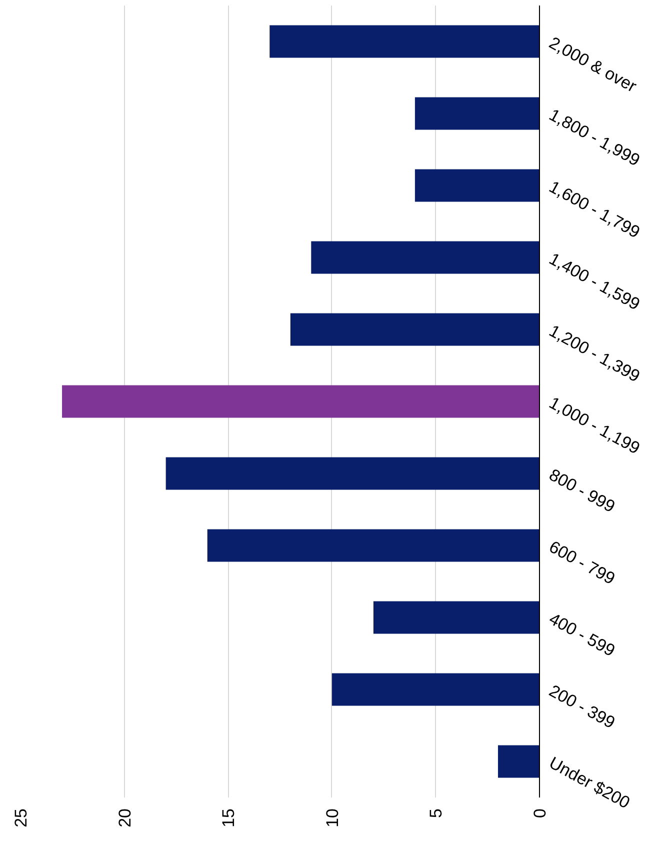 The width and height of the screenshot is (662, 846). What do you see at coordinates (594, 281) in the screenshot?
I see `y-tick-label: 1,400 - 1,599` at bounding box center [594, 281].